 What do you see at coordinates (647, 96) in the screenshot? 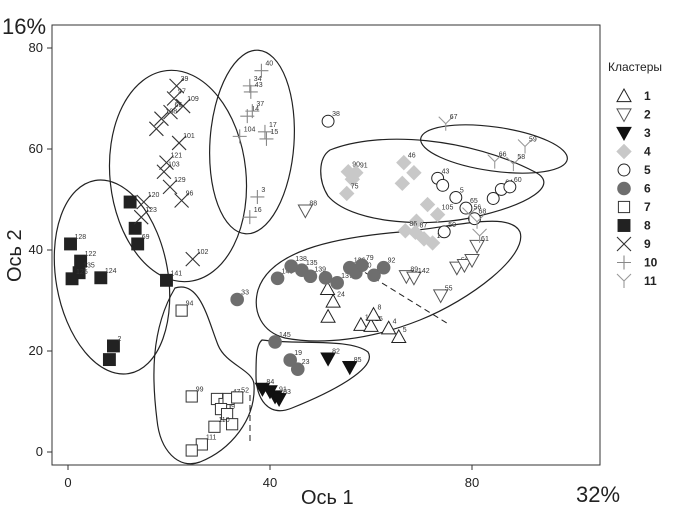
I see `legend-label-1: 1` at bounding box center [647, 96].